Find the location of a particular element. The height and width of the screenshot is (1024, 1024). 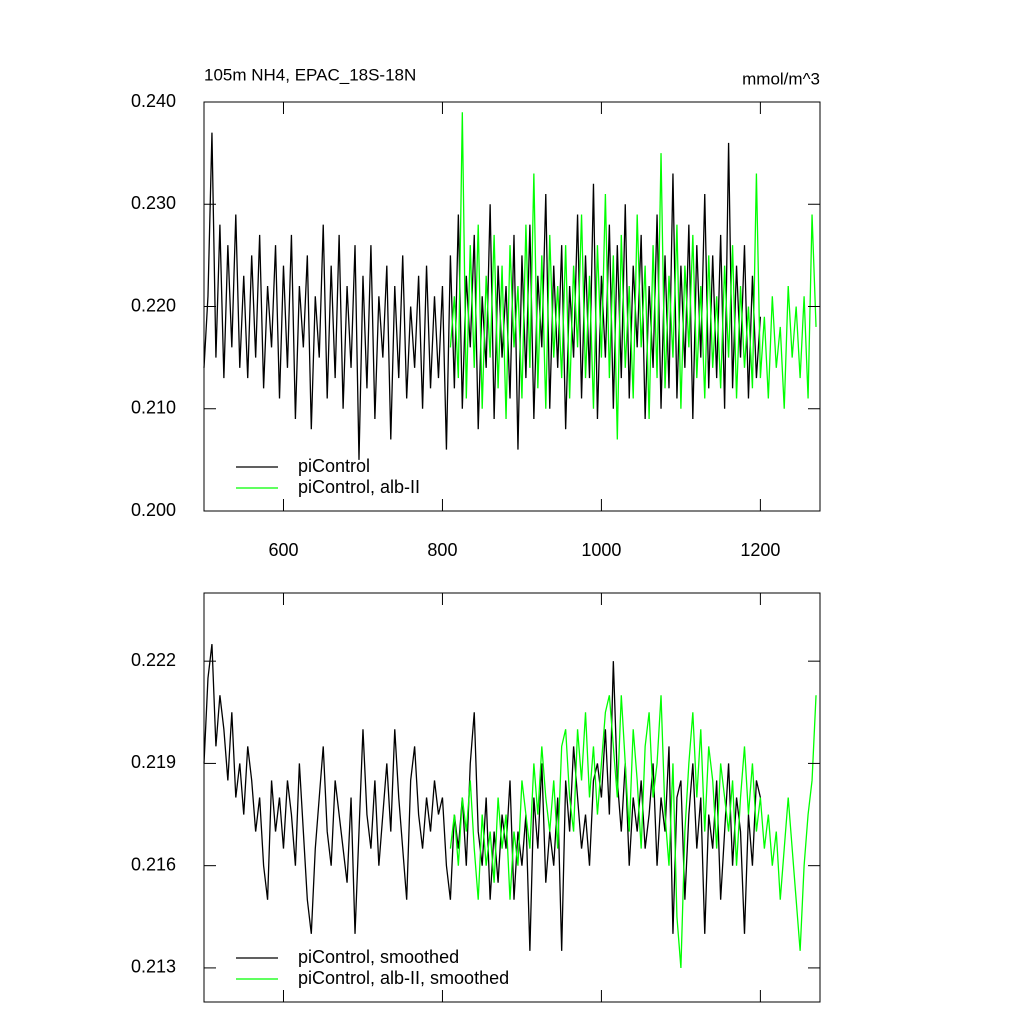

y-tick-label: 0.220 is located at coordinates (153, 305).